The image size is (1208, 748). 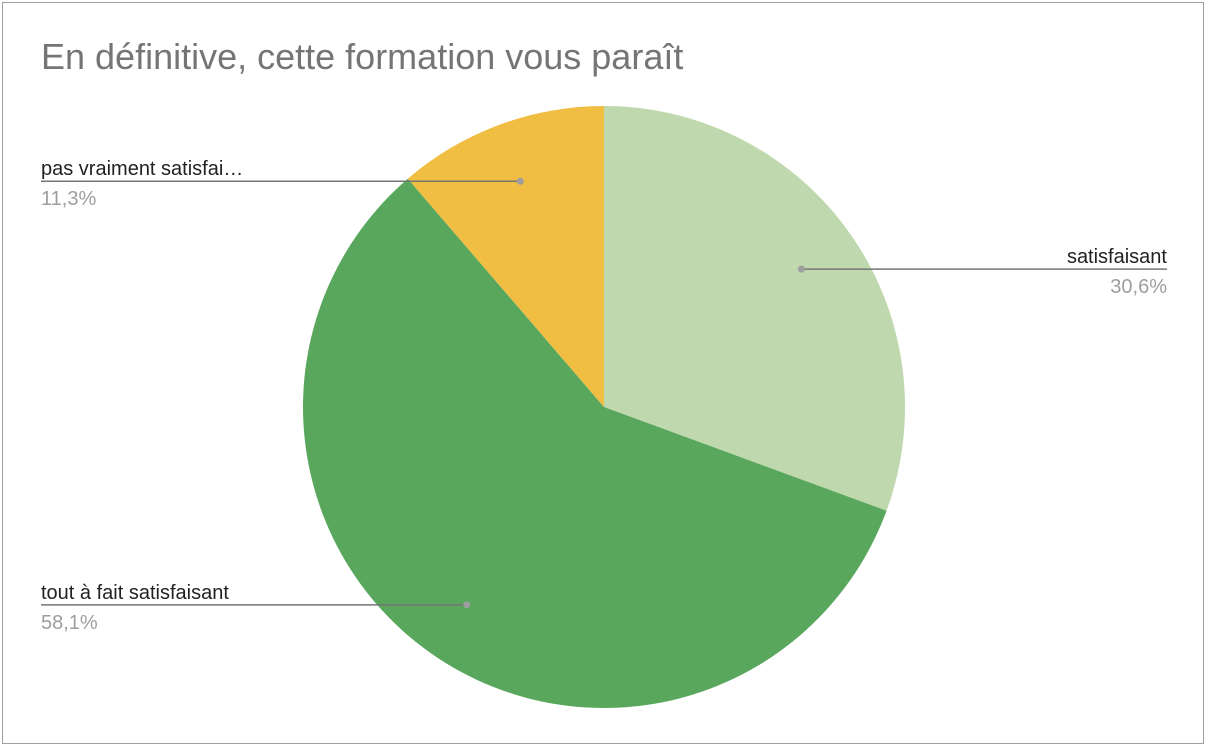 I want to click on leader-dot-satisfaisant, so click(x=801, y=269).